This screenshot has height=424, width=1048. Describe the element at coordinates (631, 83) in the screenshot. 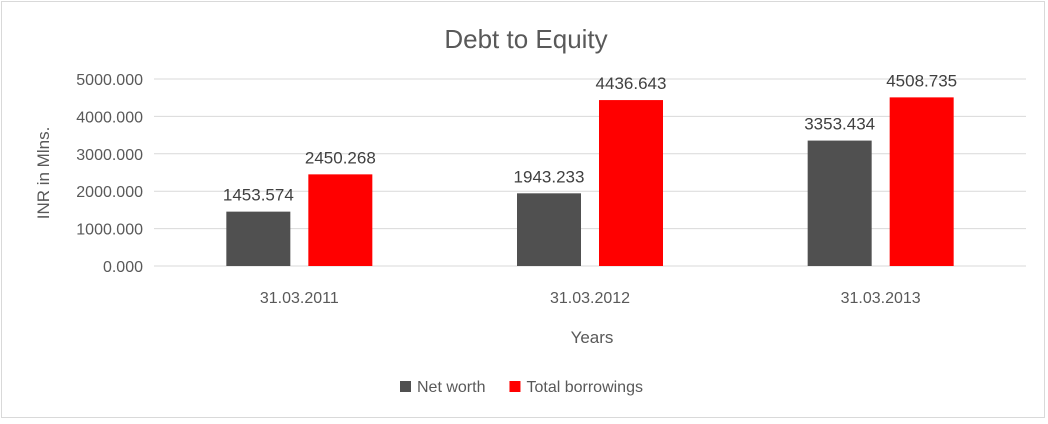

I see `data-label: 4436.643` at that location.